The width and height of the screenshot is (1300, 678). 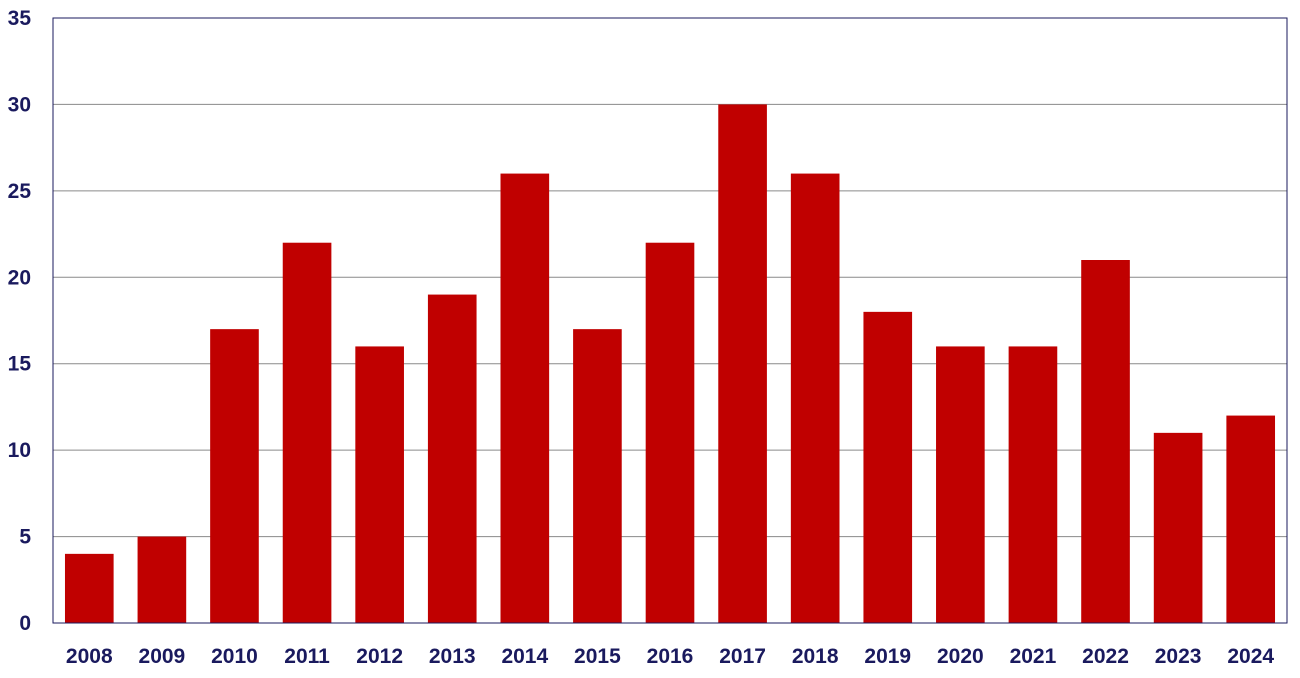 I want to click on x-tick-label: 2020, so click(x=960, y=656).